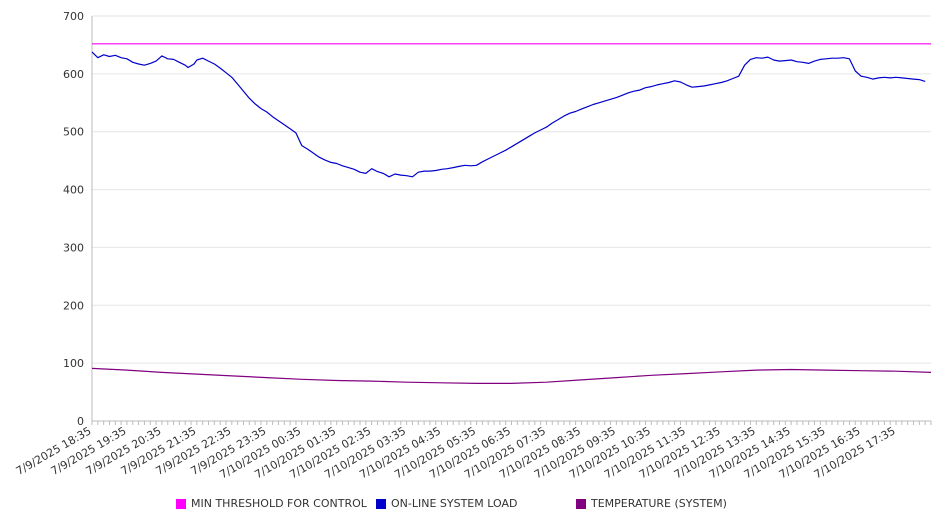 Image resolution: width=946 pixels, height=526 pixels. Describe the element at coordinates (279, 503) in the screenshot. I see `legend-label-min-threshold: MIN THRESHOLD FOR CONTROL` at that location.